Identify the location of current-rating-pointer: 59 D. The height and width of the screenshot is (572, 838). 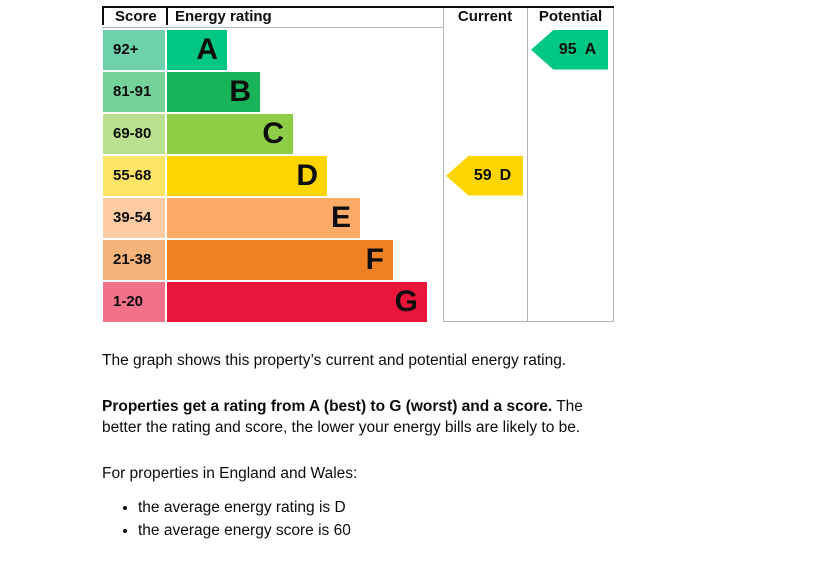
(484, 176).